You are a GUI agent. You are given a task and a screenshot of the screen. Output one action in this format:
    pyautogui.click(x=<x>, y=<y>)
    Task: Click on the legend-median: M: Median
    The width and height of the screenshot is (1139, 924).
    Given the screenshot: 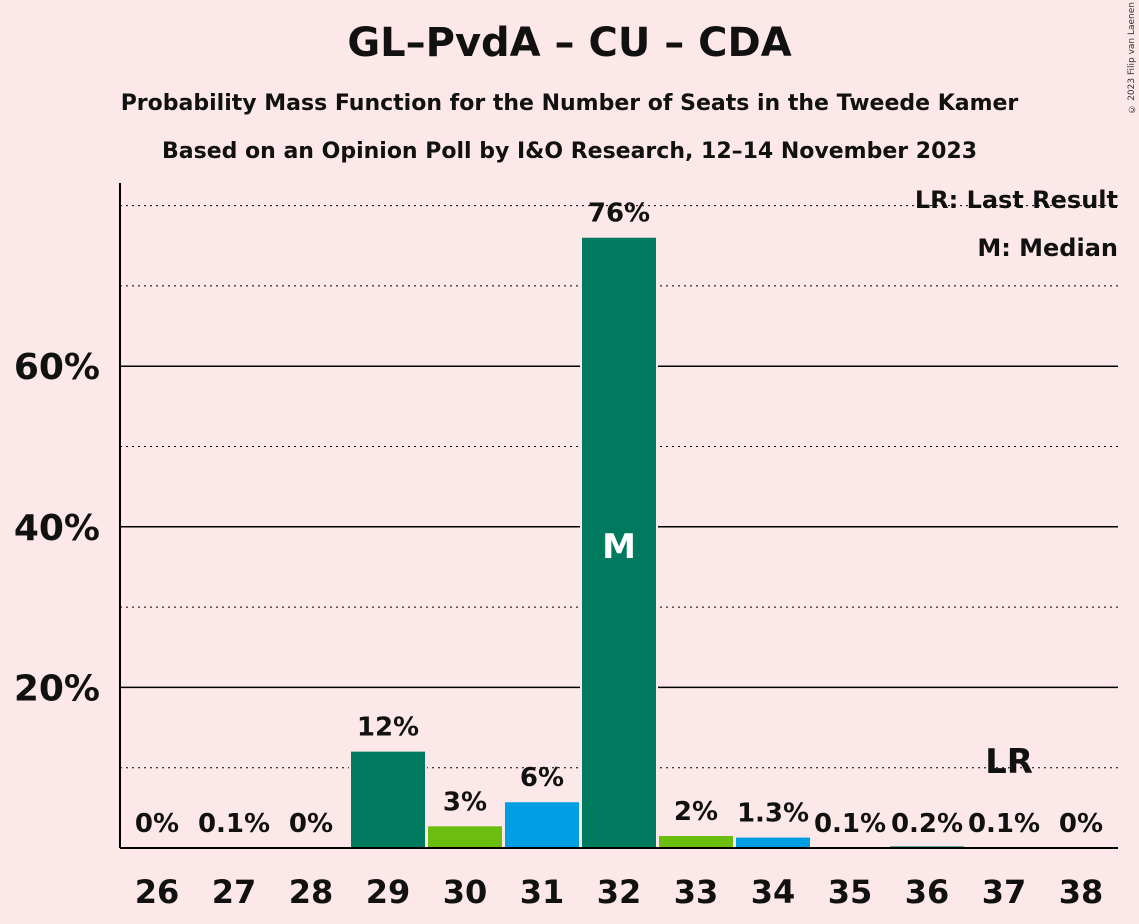 What is the action you would take?
    pyautogui.click(x=1047, y=248)
    